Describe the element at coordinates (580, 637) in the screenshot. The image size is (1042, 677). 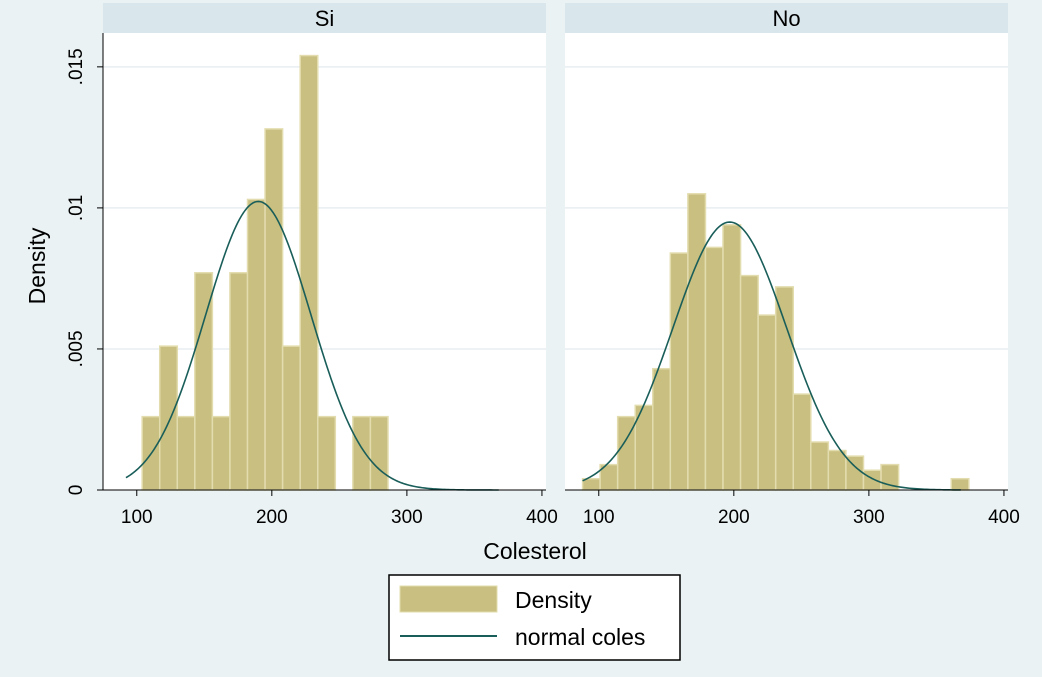
I see `legend-label-normal: normal coles` at that location.